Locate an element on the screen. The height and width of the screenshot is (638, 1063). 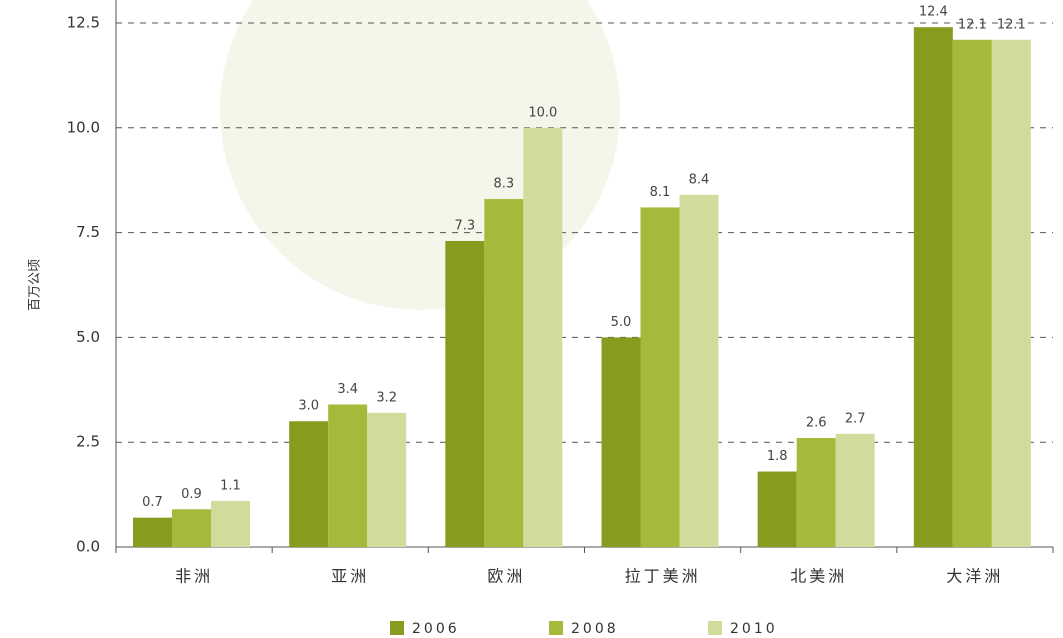
value-label: 7.3 is located at coordinates (464, 225).